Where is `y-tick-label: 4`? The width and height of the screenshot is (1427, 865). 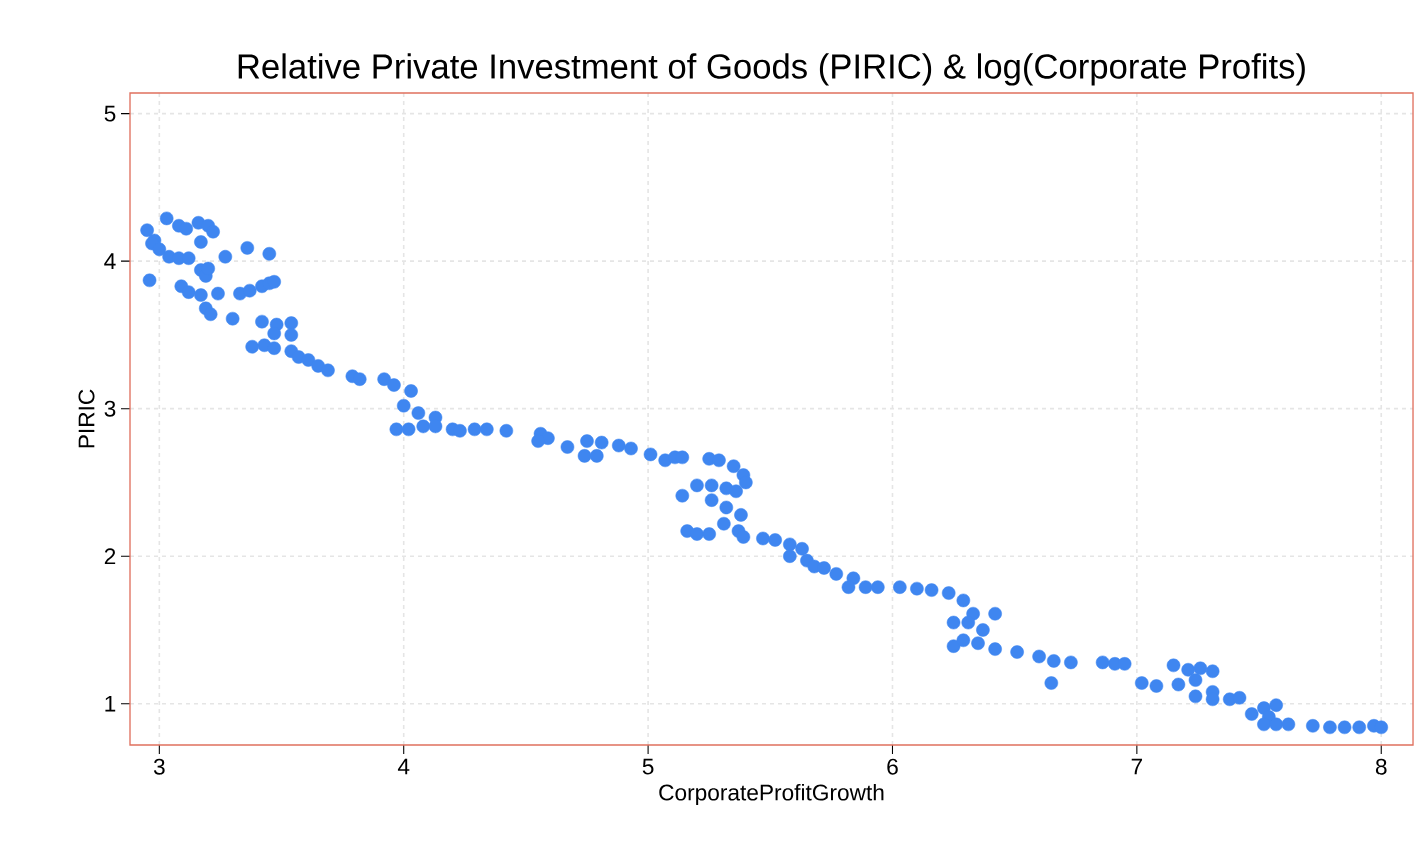 y-tick-label: 4 is located at coordinates (110, 261).